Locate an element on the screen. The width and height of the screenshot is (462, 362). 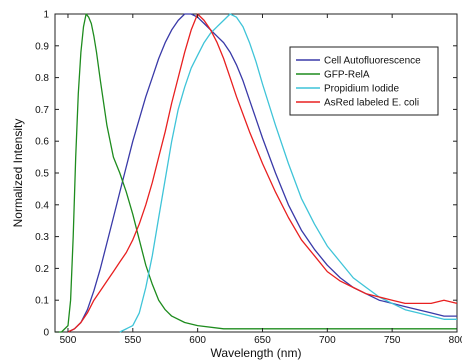
legend-label: GFP-RelA is located at coordinates (347, 75).